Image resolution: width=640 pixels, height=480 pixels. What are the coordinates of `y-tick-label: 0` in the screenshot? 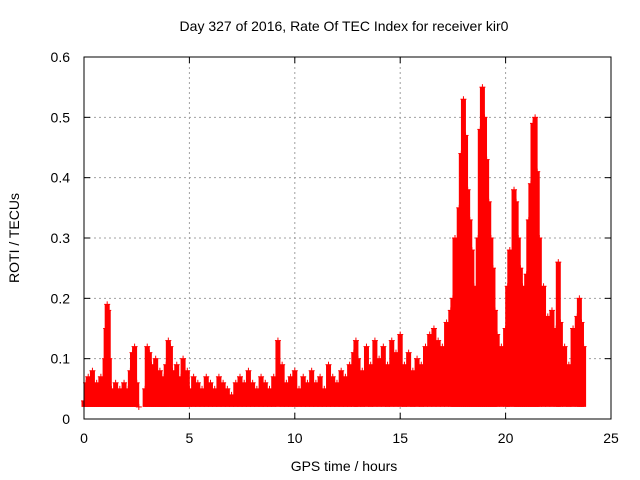 It's located at (66, 419).